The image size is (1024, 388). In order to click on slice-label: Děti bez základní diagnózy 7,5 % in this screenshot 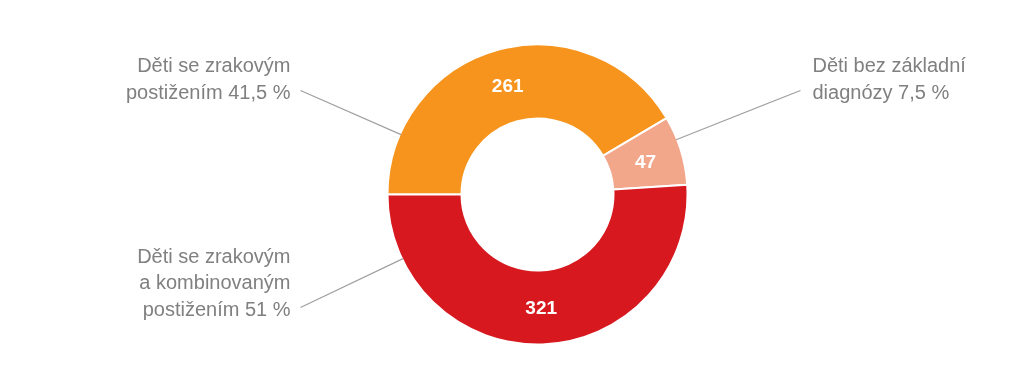, I will do `click(889, 78)`.